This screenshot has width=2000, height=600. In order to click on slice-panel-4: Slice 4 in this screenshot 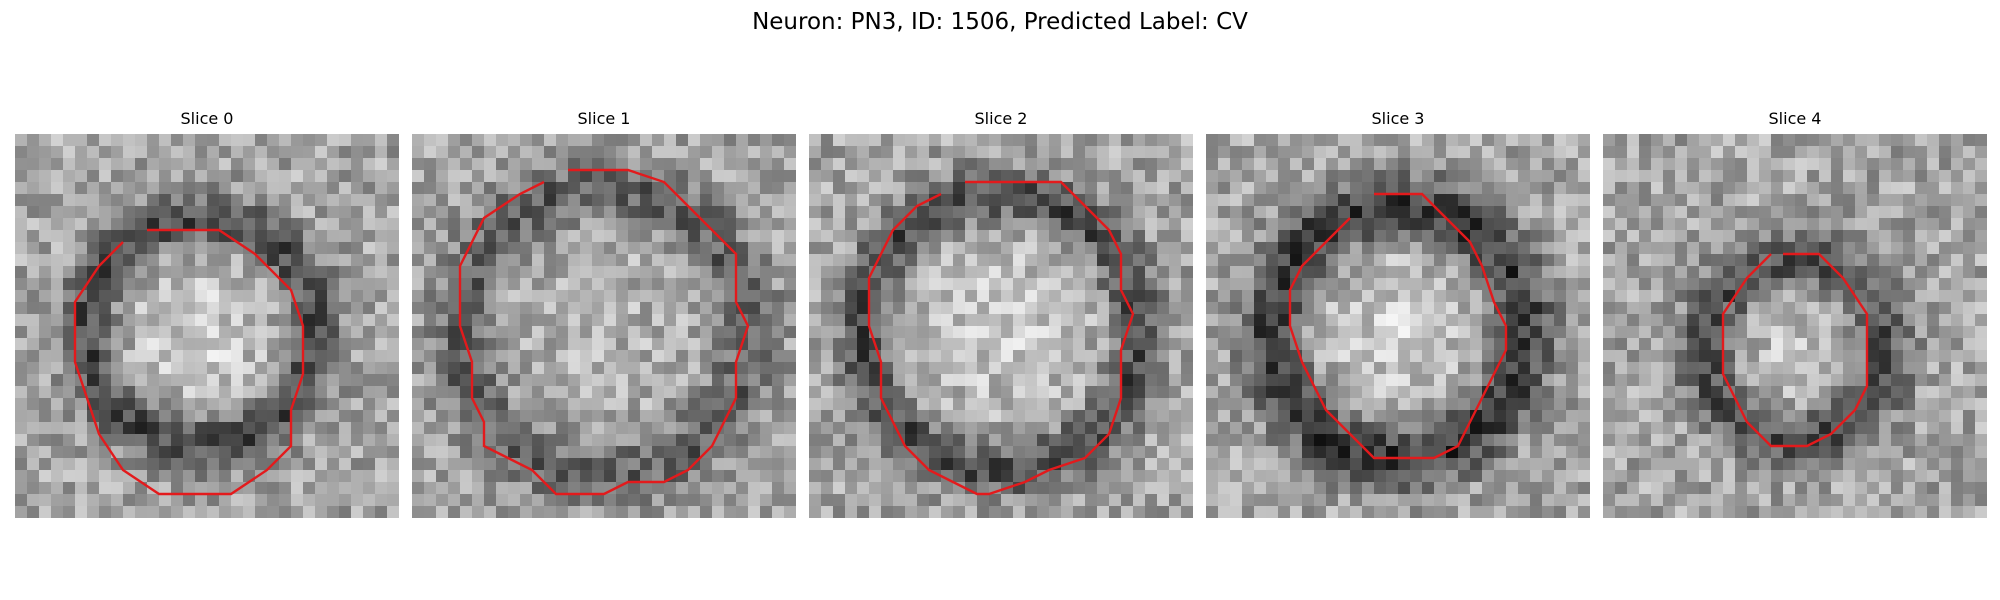, I will do `click(1795, 314)`.